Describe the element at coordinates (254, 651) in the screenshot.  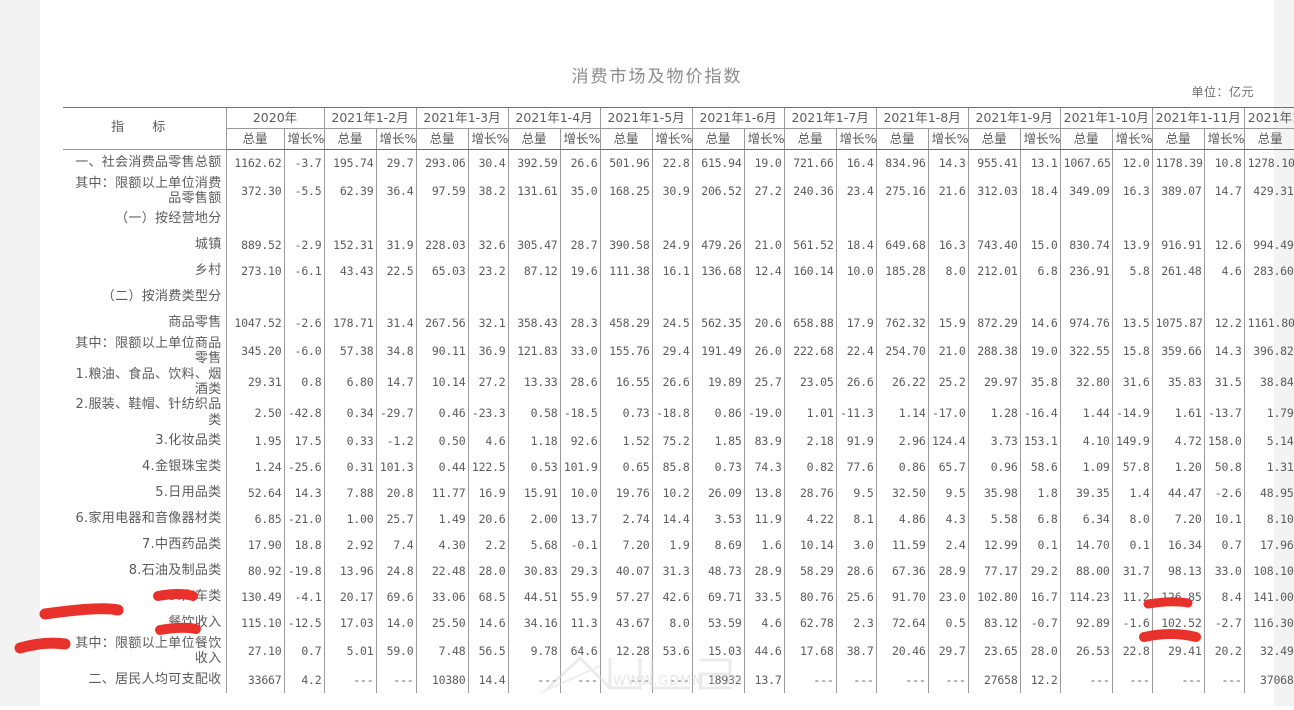
I see `cell-total: 27.10` at that location.